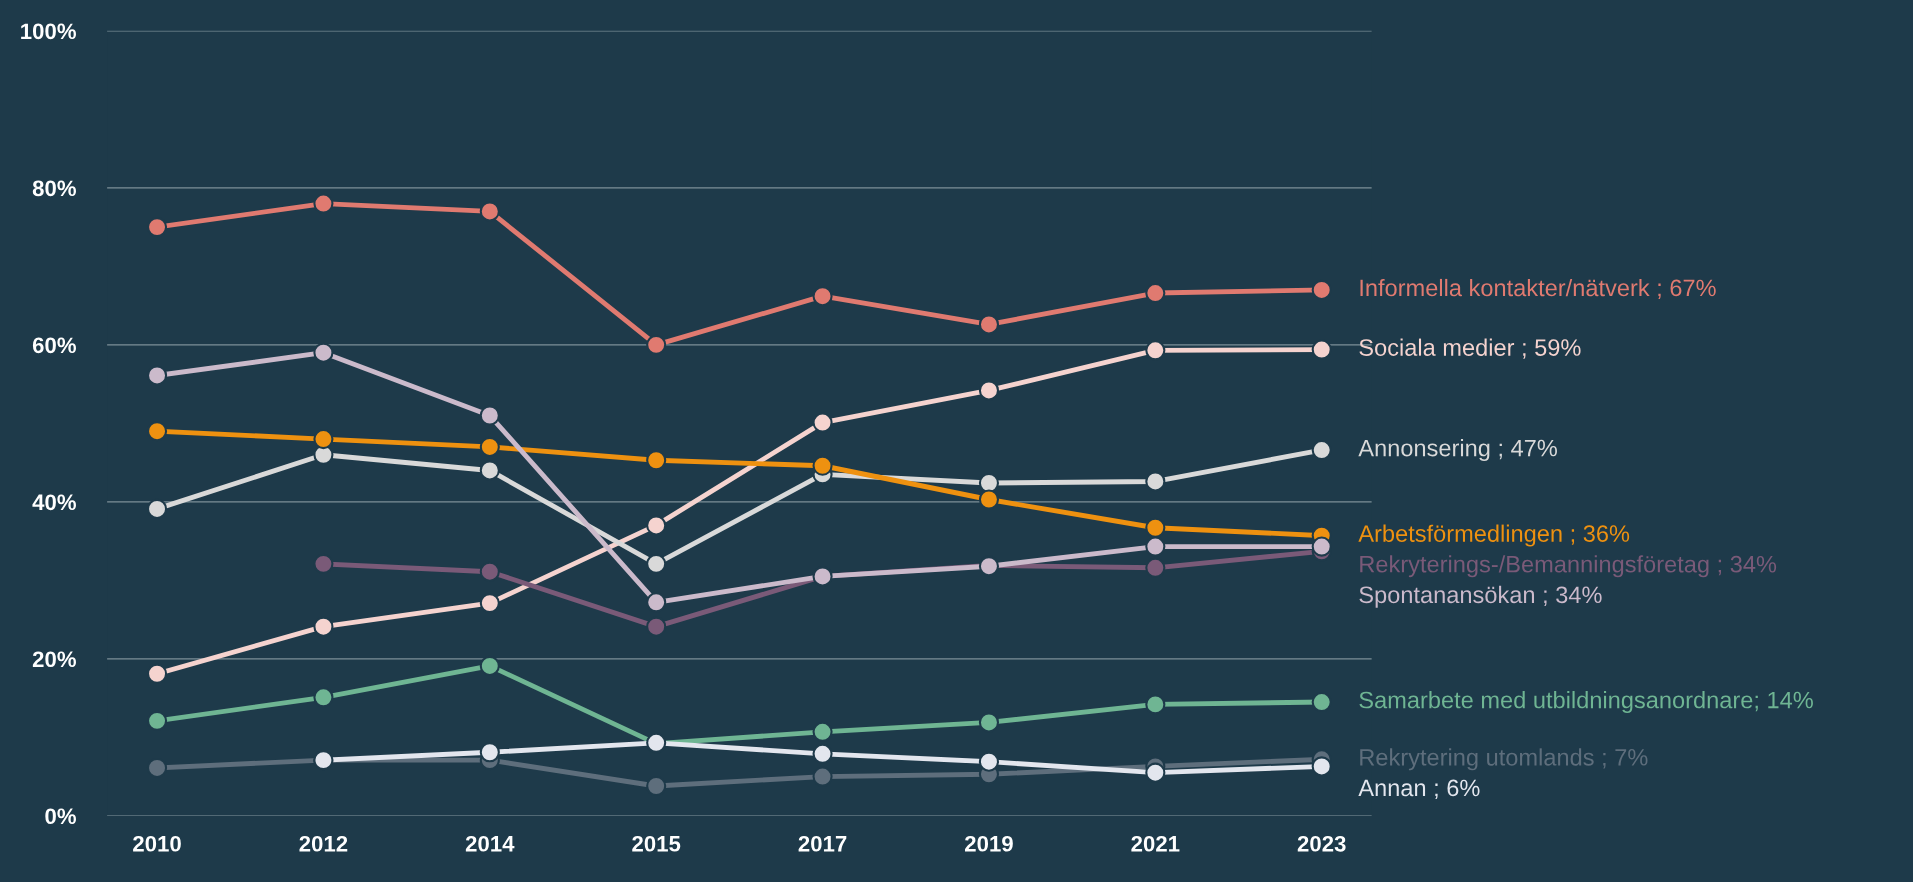 The height and width of the screenshot is (882, 1913). Describe the element at coordinates (1568, 566) in the screenshot. I see `series-label: Rekryterings-/Bemanningsföretag ; 34%` at that location.